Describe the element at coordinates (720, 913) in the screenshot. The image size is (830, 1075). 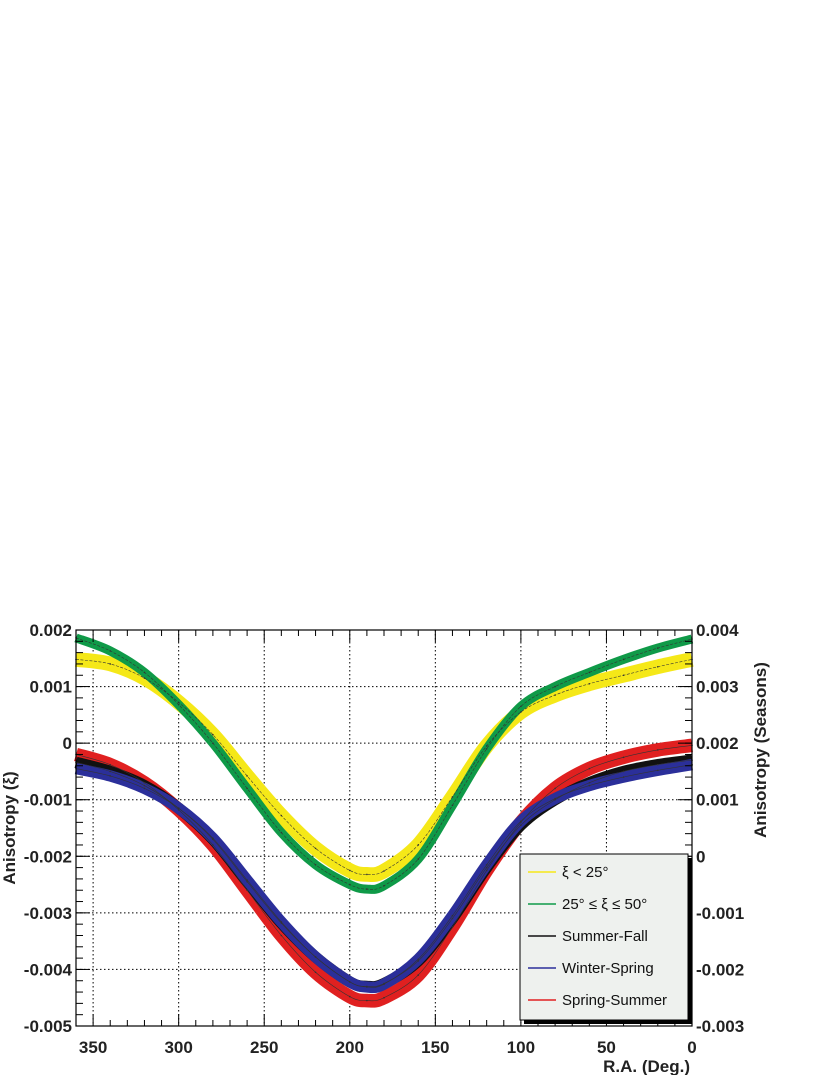
I see `y-right-tick-label: -0.001` at that location.